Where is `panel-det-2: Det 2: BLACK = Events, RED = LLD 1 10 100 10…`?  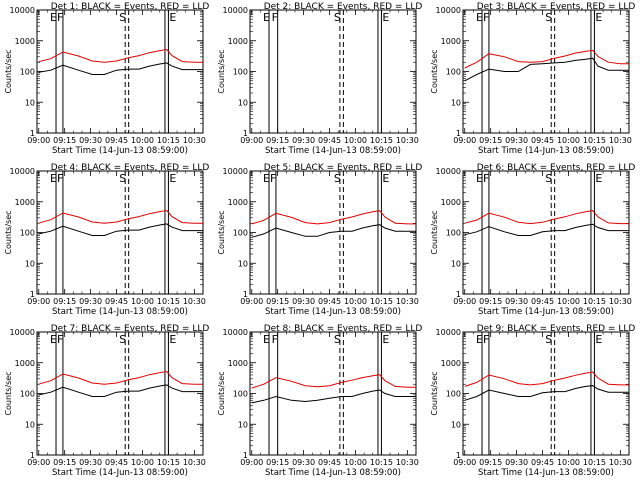 panel-det-2: Det 2: BLACK = Events, RED = LLD 1 10 100 10… is located at coordinates (319, 79).